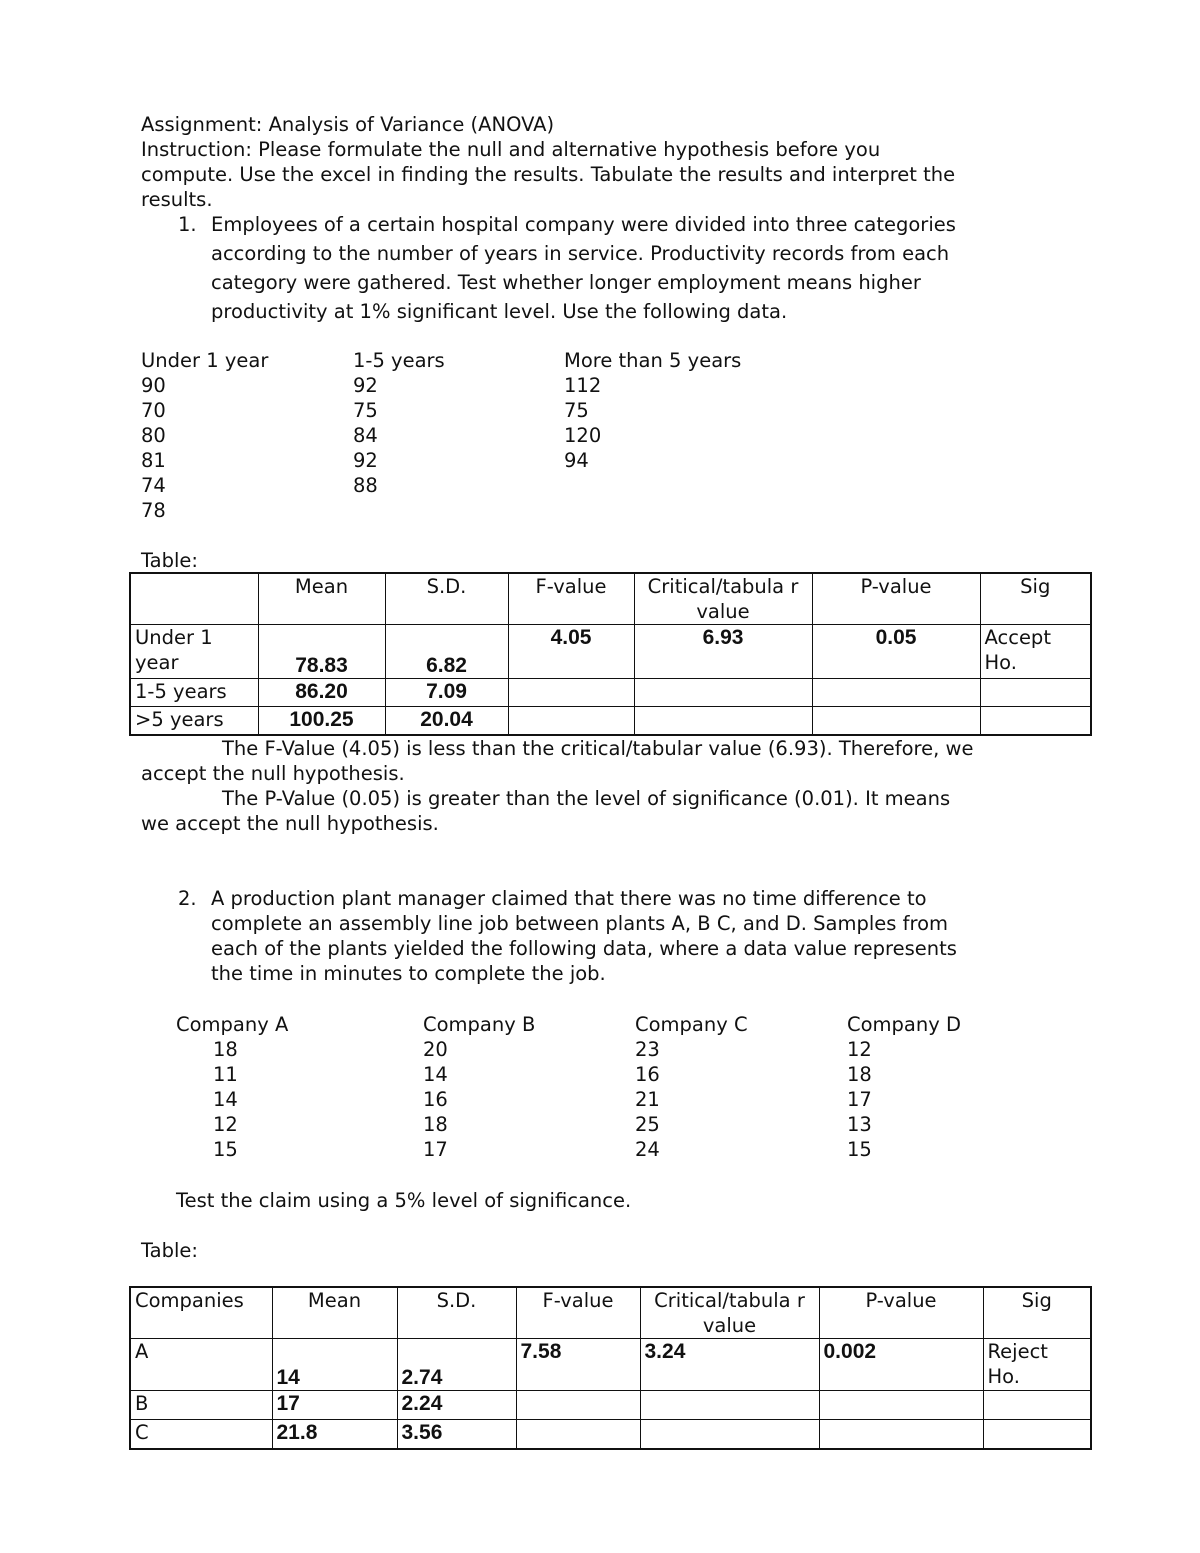 This screenshot has height=1553, width=1200. What do you see at coordinates (456, 1364) in the screenshot?
I see `table-cell: 2.74` at bounding box center [456, 1364].